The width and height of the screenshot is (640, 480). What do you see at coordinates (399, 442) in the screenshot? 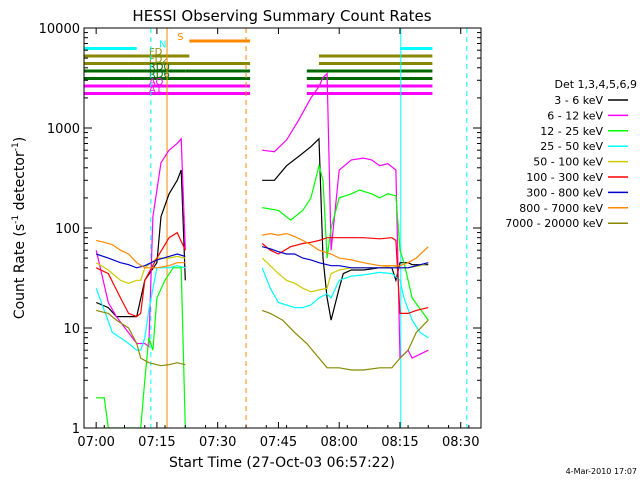
I see `x-tick-label-5: 08:15` at bounding box center [399, 442].